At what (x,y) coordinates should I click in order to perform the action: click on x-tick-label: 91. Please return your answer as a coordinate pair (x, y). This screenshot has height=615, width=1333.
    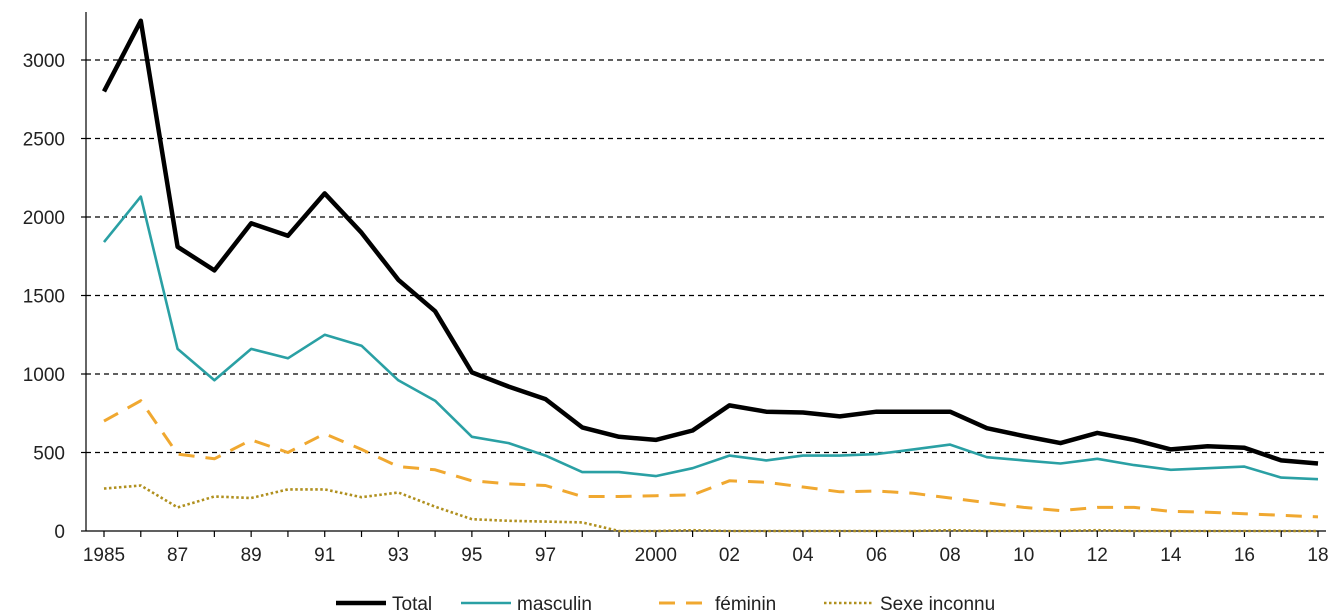
    Looking at the image, I should click on (324, 555).